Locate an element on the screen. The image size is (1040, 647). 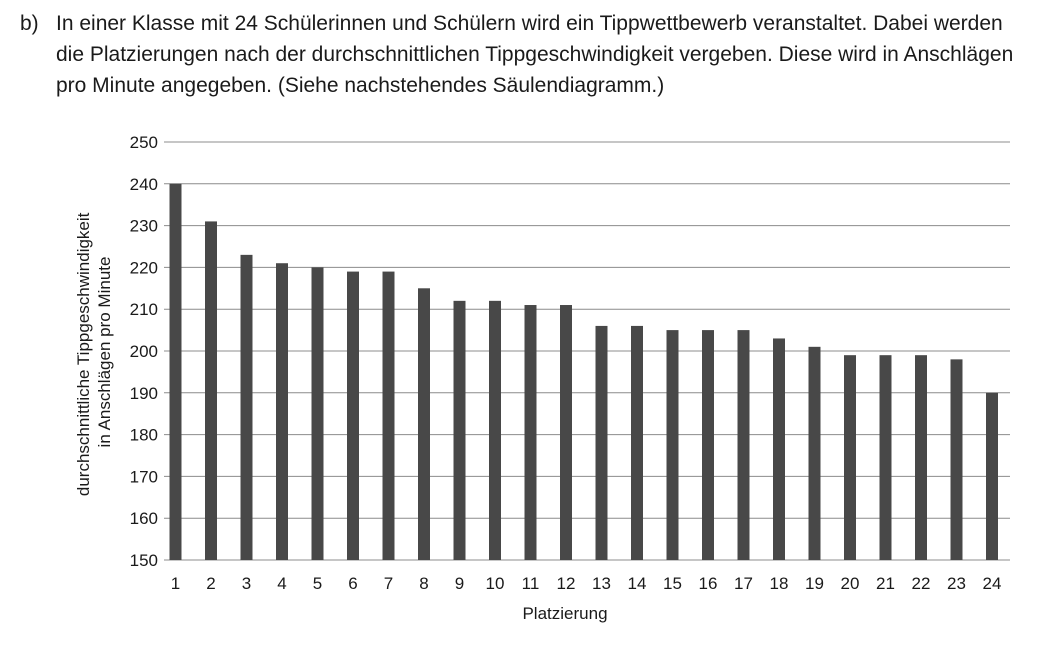
x-tick-labels: 1 2 3 4 5 6 7 8 9 10 11 12 13 14 15 16 17 18 19 20 21 22 23 24 is located at coordinates (586, 583).